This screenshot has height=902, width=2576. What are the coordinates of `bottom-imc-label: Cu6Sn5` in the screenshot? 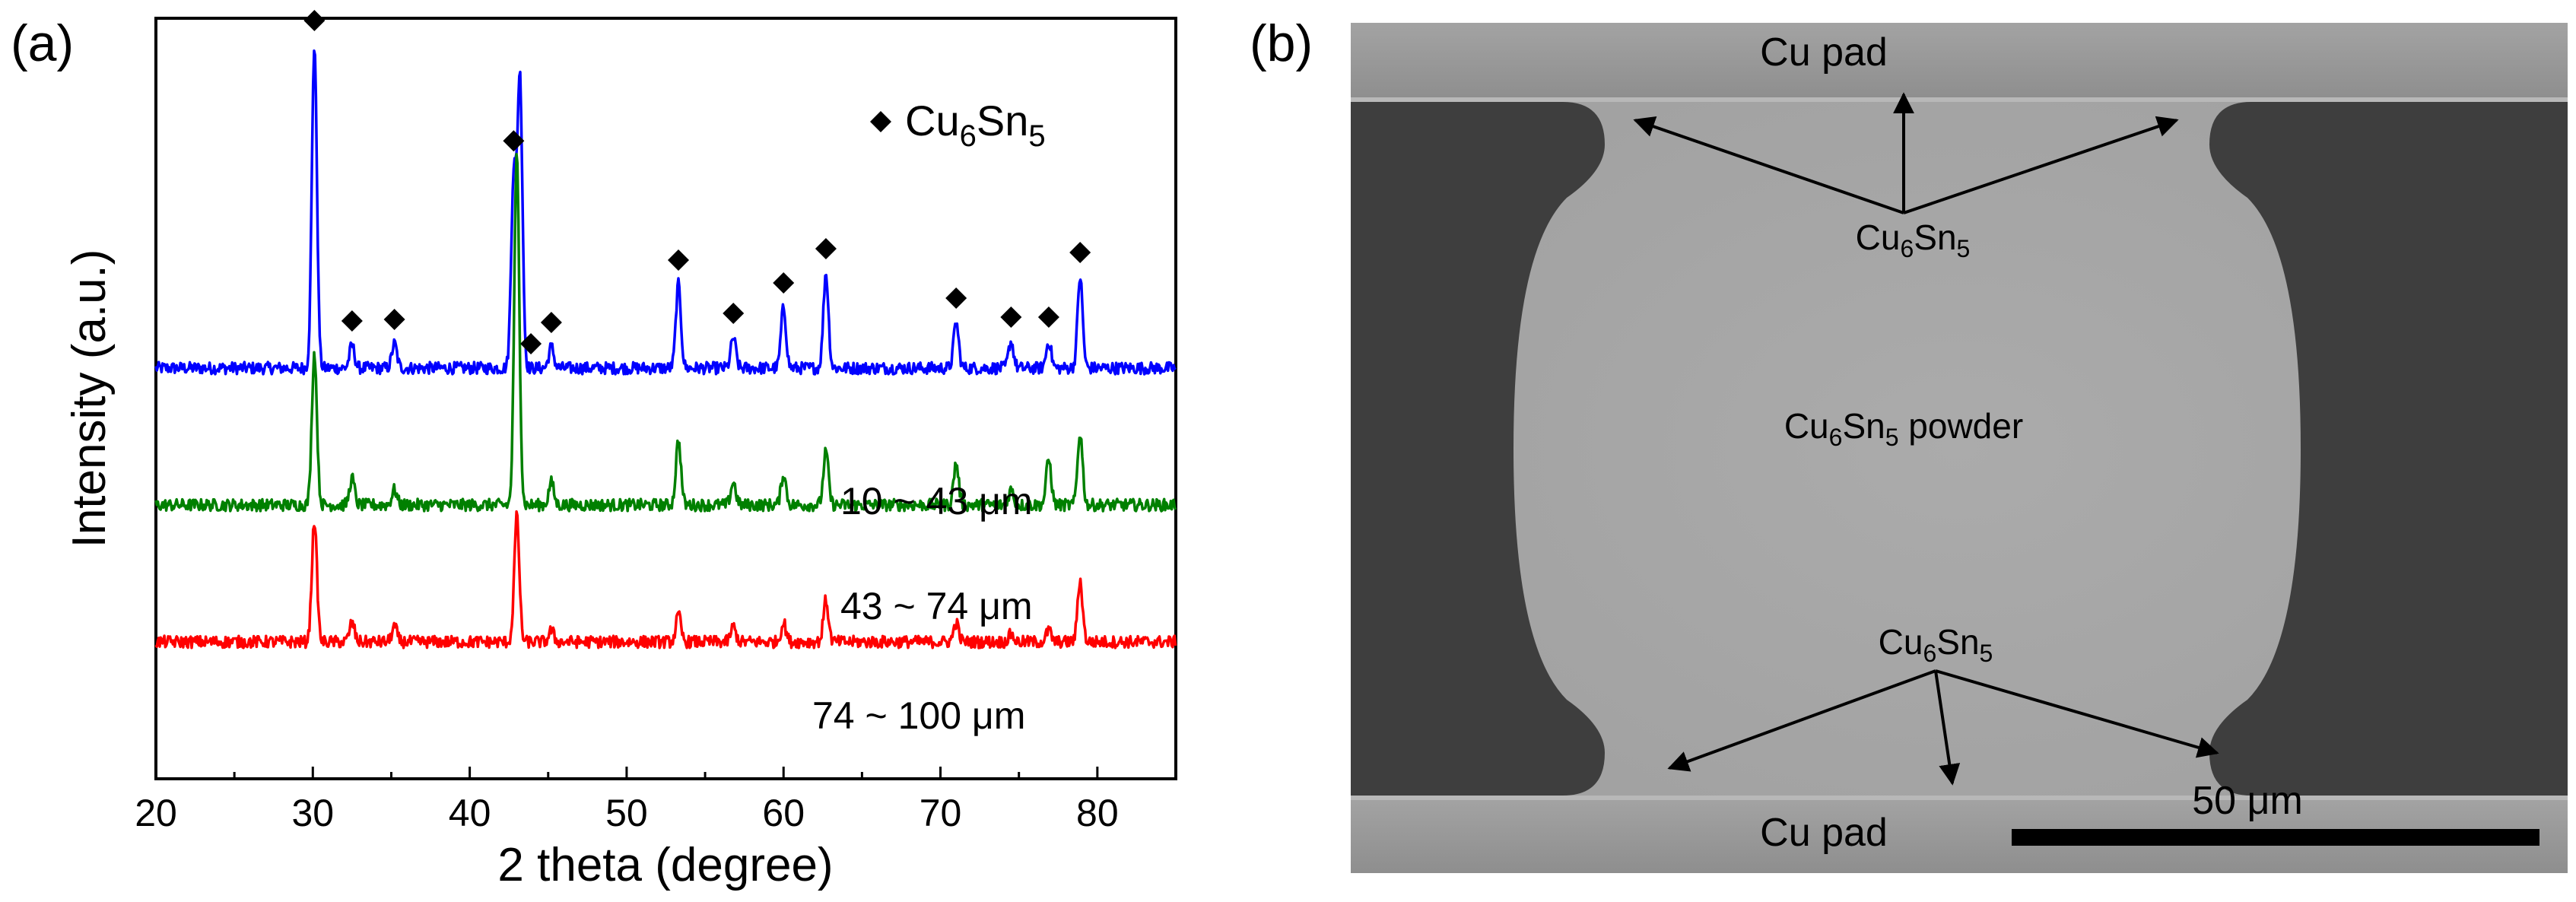 It's located at (1936, 644).